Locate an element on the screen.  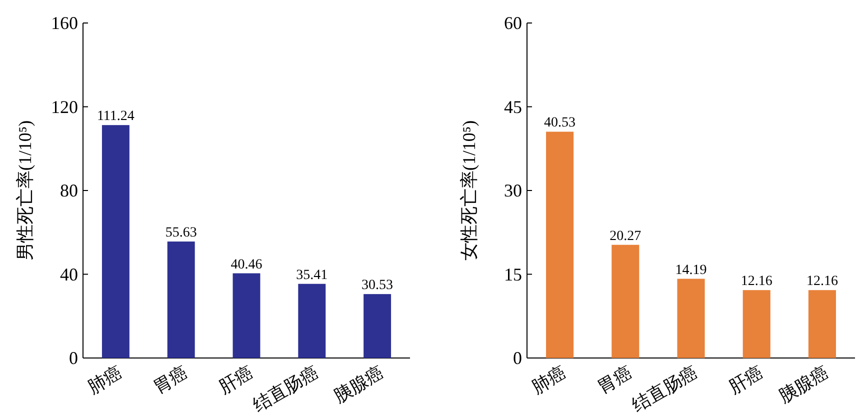
y-tick-label: 45 is located at coordinates (513, 106).